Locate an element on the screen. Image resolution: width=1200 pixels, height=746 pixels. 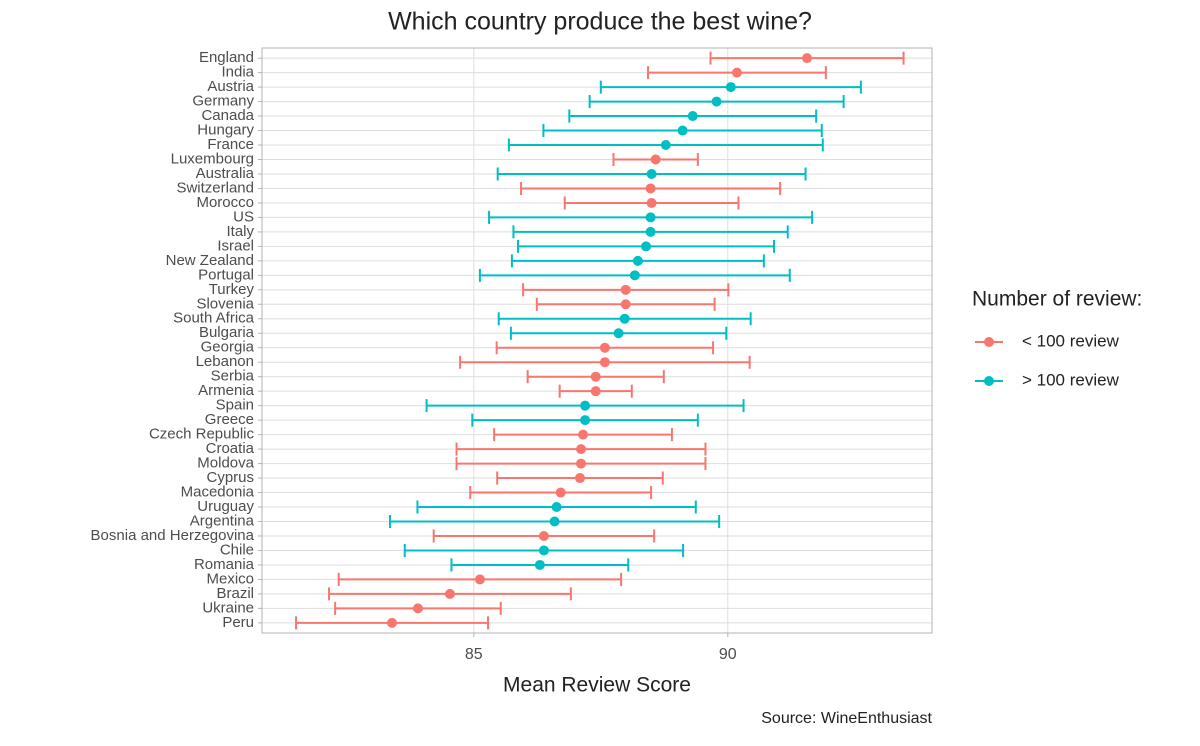
y-tick-label: Switzerland is located at coordinates (215, 187).